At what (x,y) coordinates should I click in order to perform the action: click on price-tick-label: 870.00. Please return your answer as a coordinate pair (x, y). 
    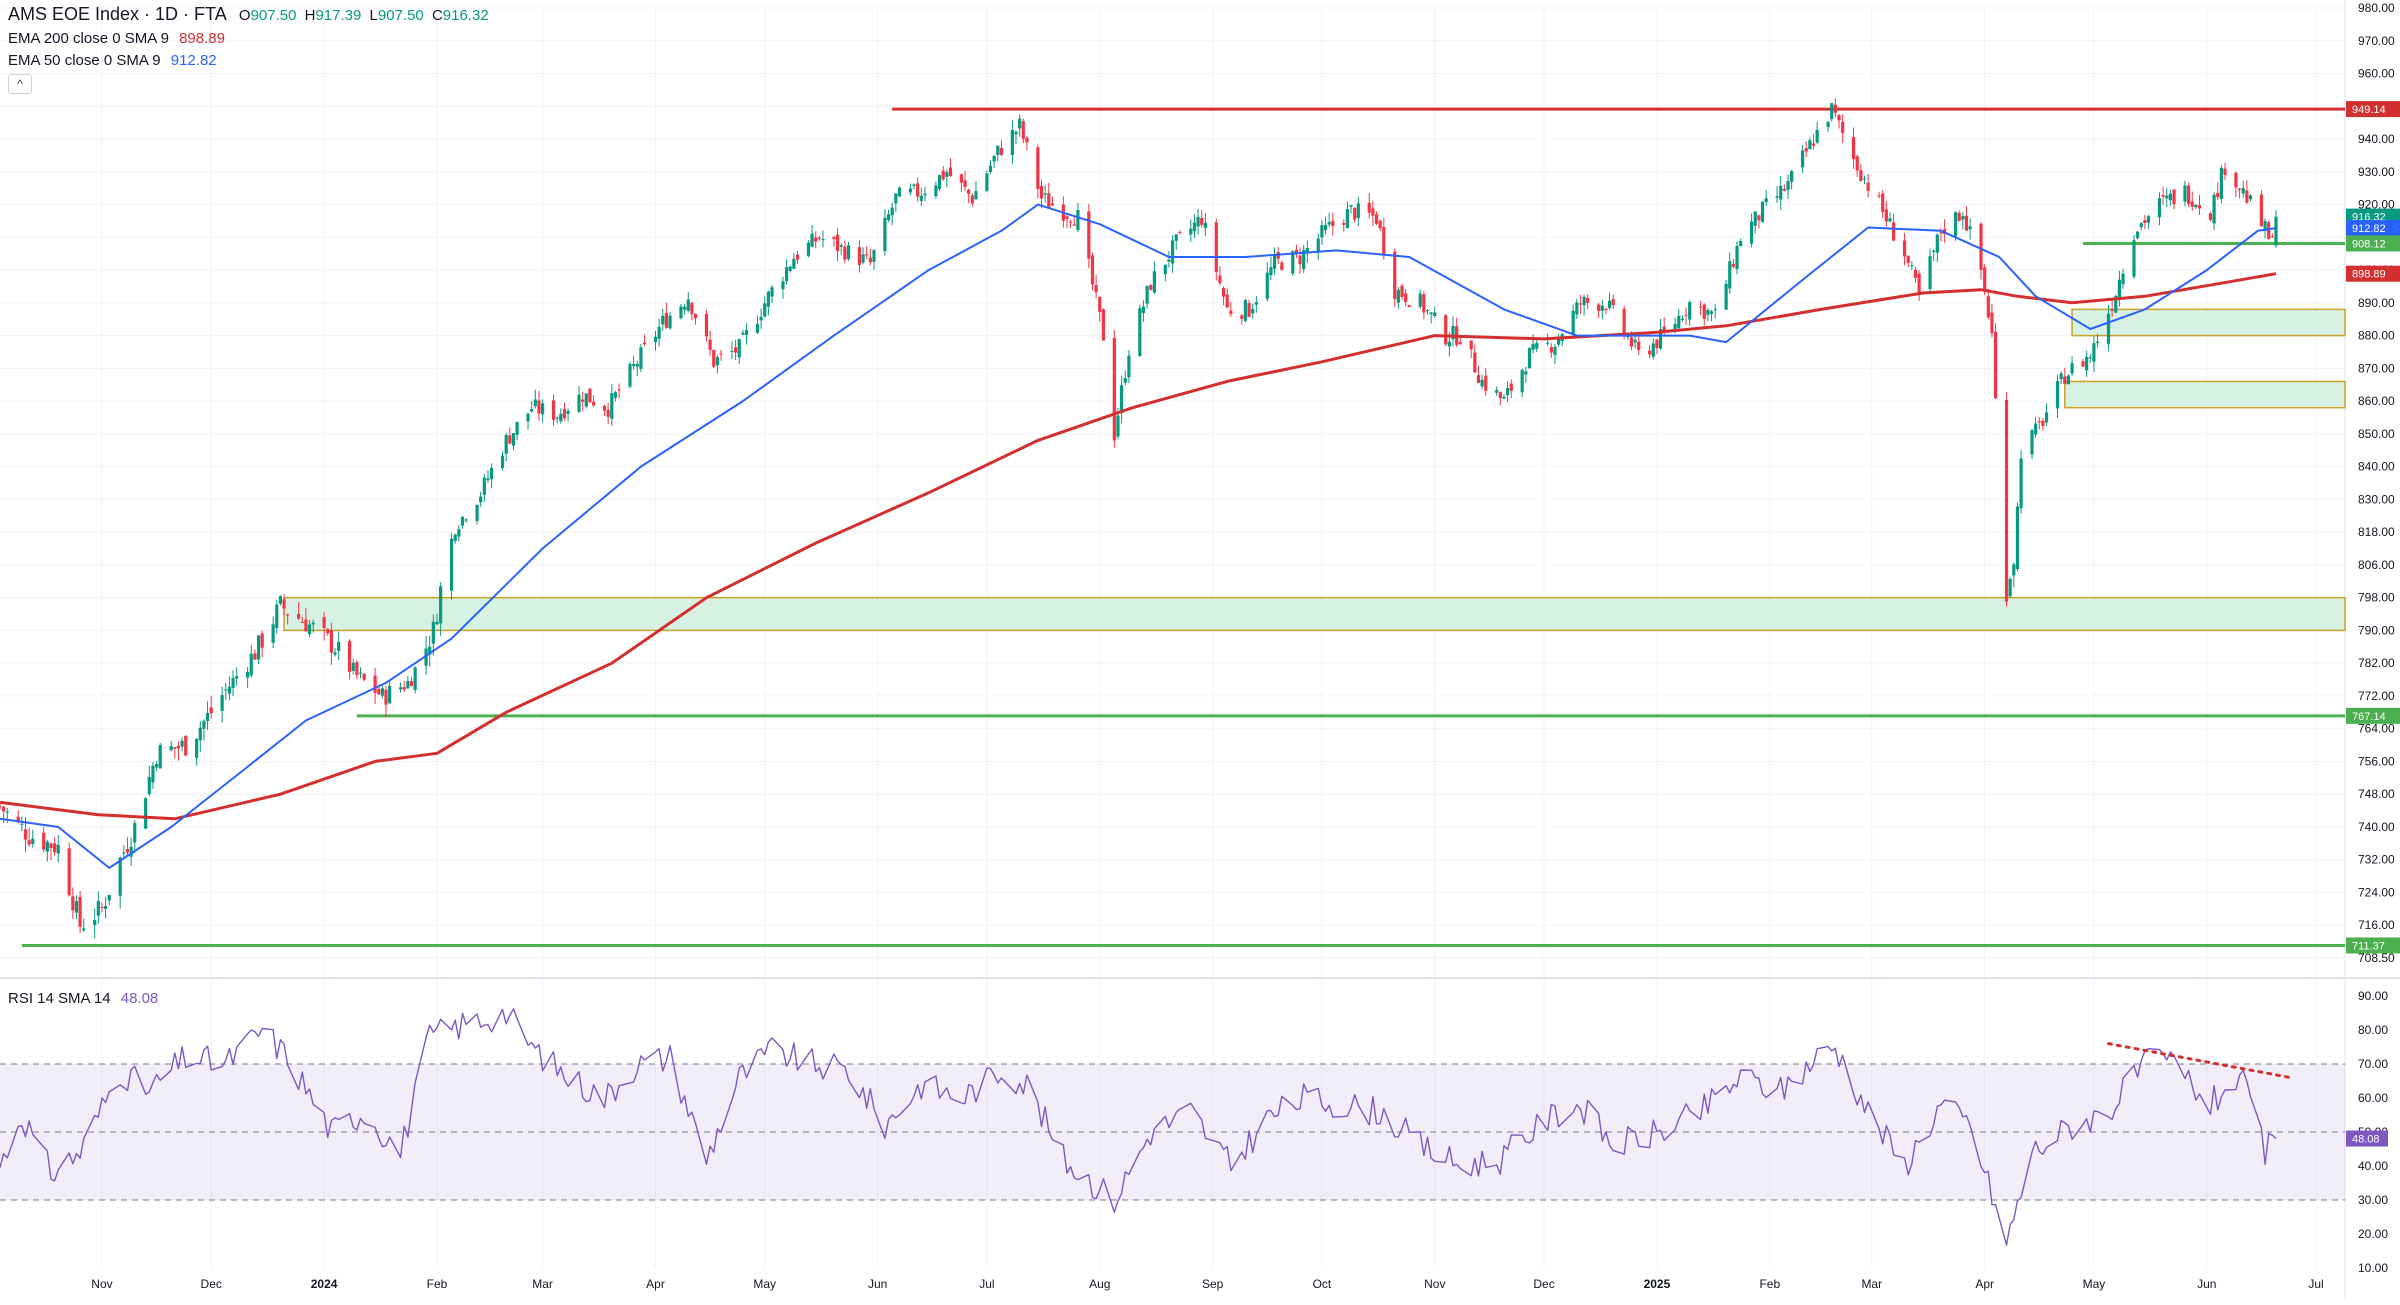
    Looking at the image, I should click on (2376, 368).